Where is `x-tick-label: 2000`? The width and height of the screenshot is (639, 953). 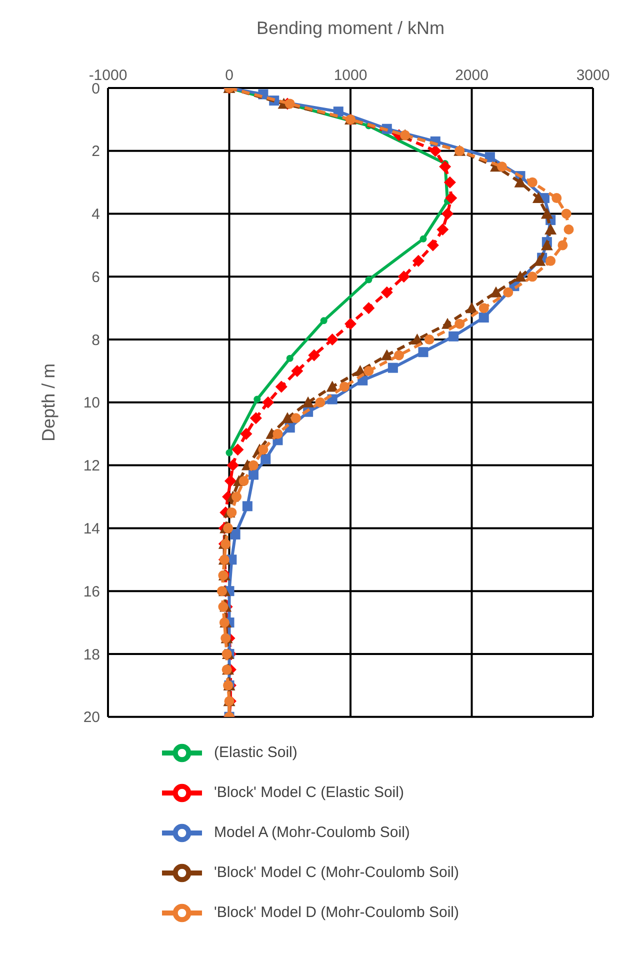 x-tick-label: 2000 is located at coordinates (471, 75).